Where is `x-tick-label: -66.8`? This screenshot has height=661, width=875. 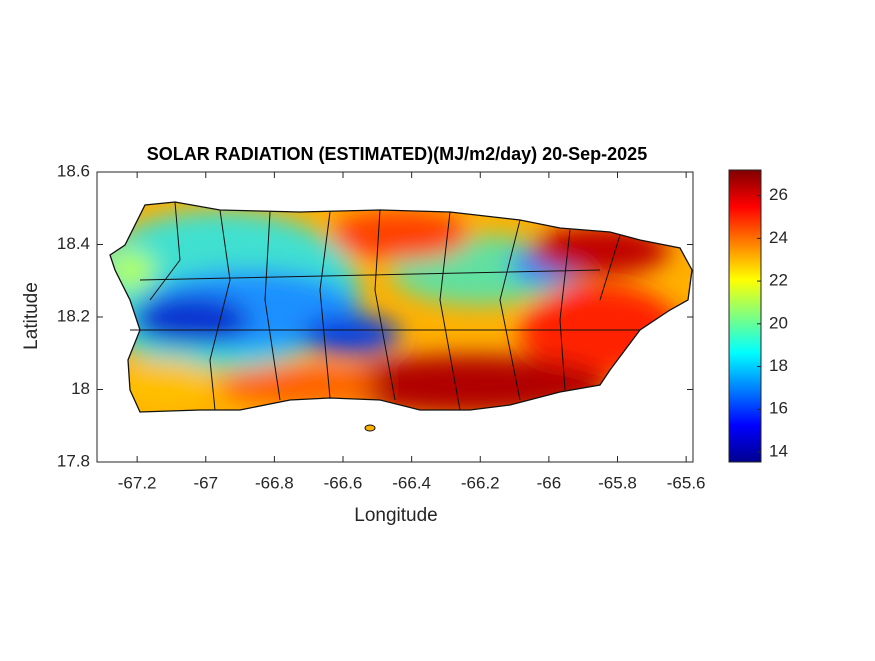
x-tick-label: -66.8 is located at coordinates (274, 482).